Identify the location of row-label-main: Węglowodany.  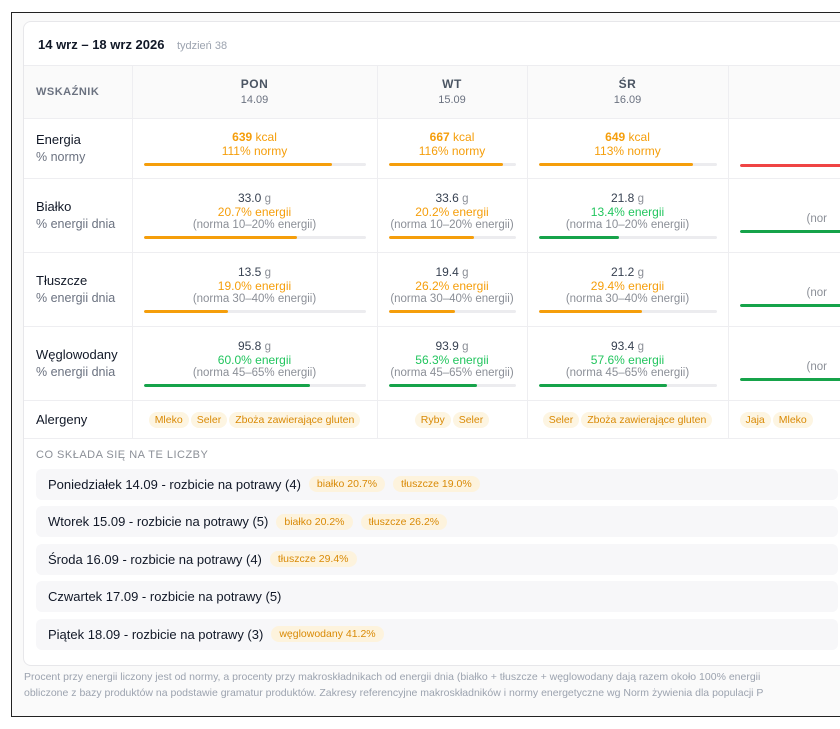
(77, 354).